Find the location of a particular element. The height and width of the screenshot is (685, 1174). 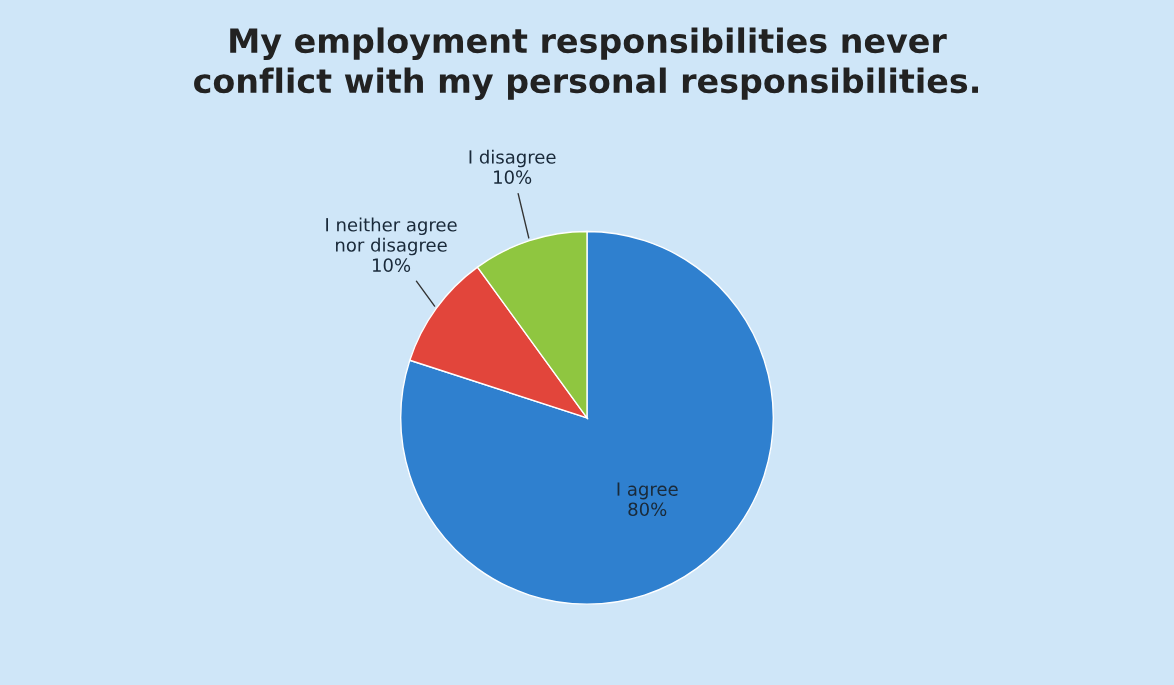

slice-label: I neither agree nor disagree is located at coordinates (391, 236).